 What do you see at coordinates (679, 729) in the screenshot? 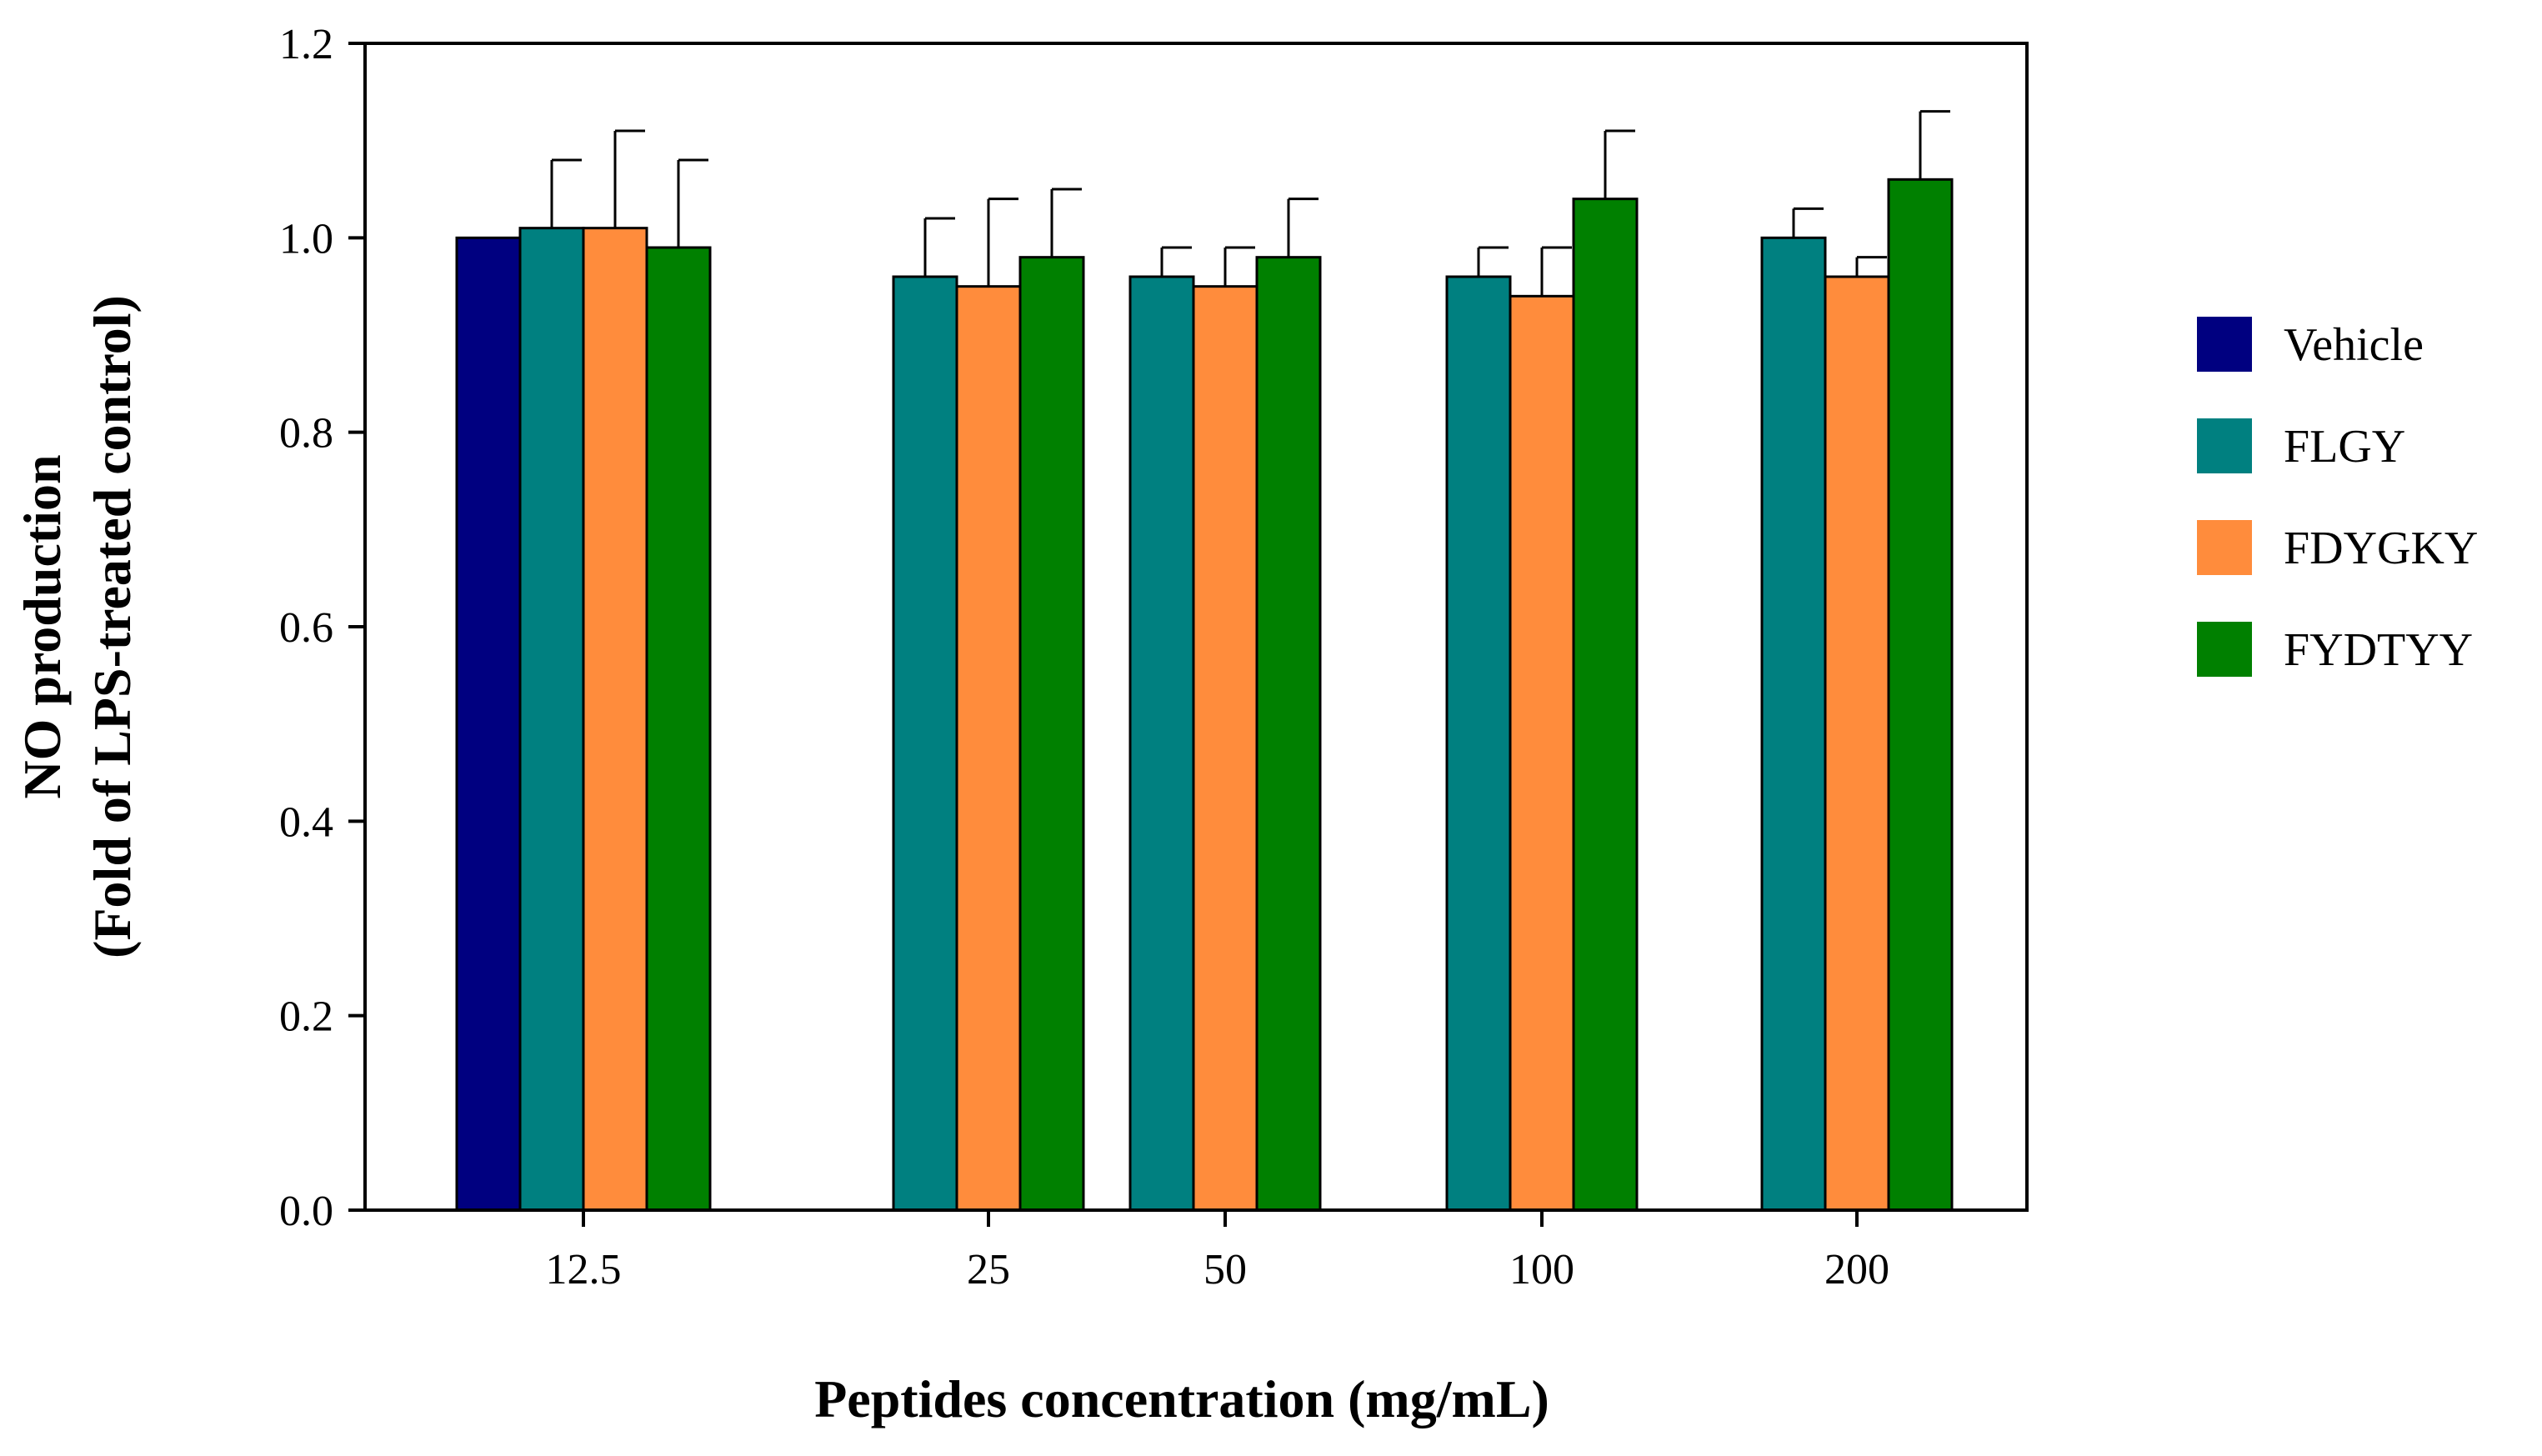
I see `bar-fydtyy-12.5` at bounding box center [679, 729].